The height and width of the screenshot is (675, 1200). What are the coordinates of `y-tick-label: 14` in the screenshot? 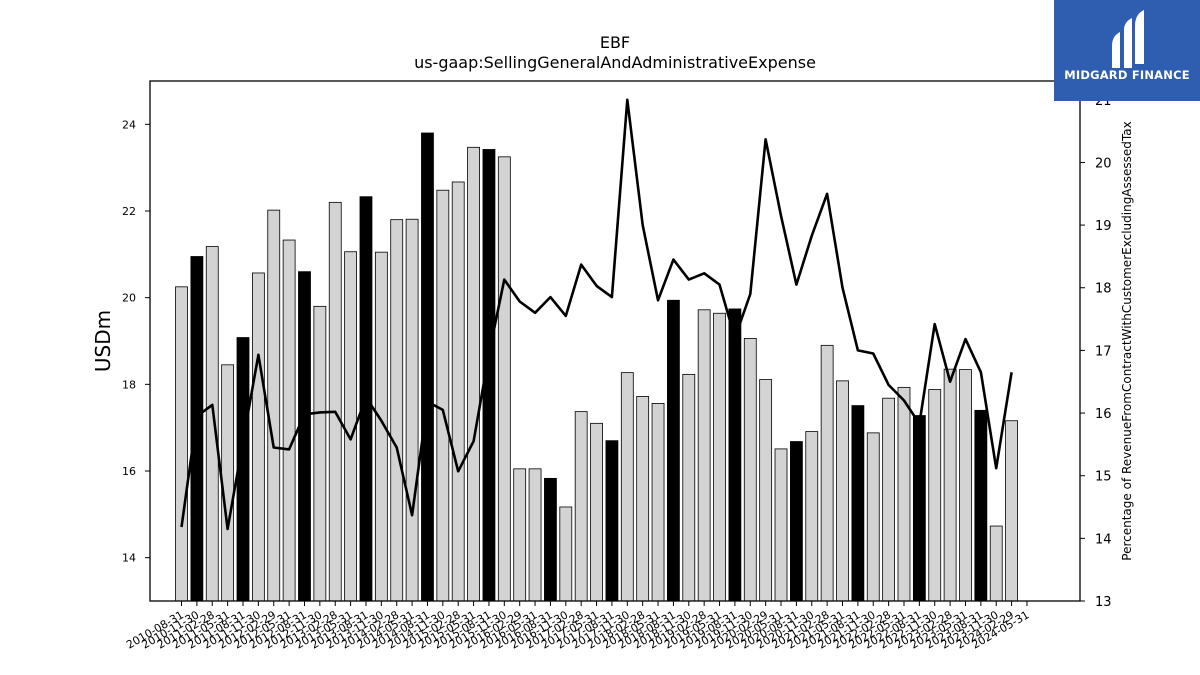 It's located at (129, 558).